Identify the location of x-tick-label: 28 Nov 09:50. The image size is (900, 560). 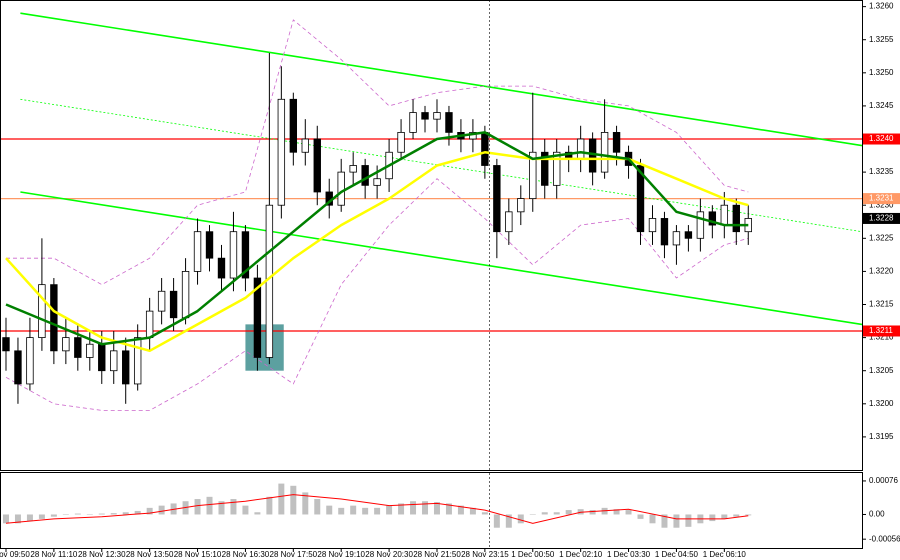
(15, 554).